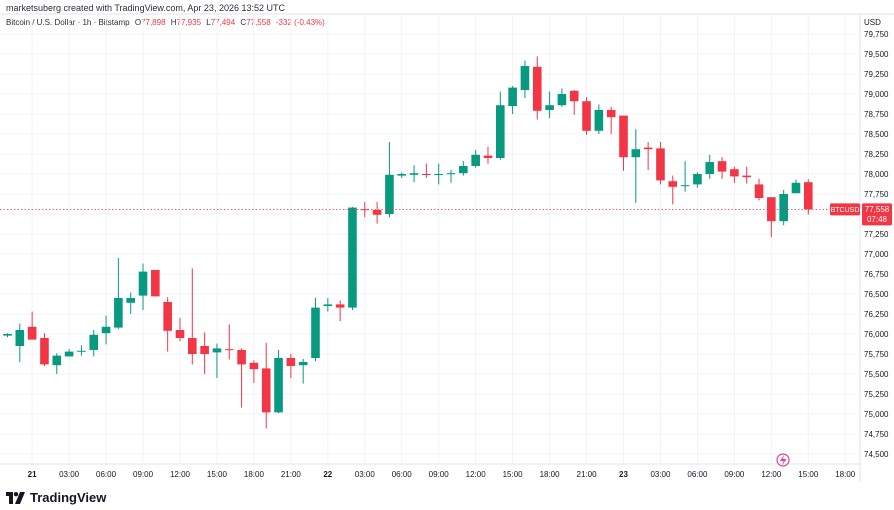 The width and height of the screenshot is (894, 510). What do you see at coordinates (876, 374) in the screenshot?
I see `y-tick-label: 75,500` at bounding box center [876, 374].